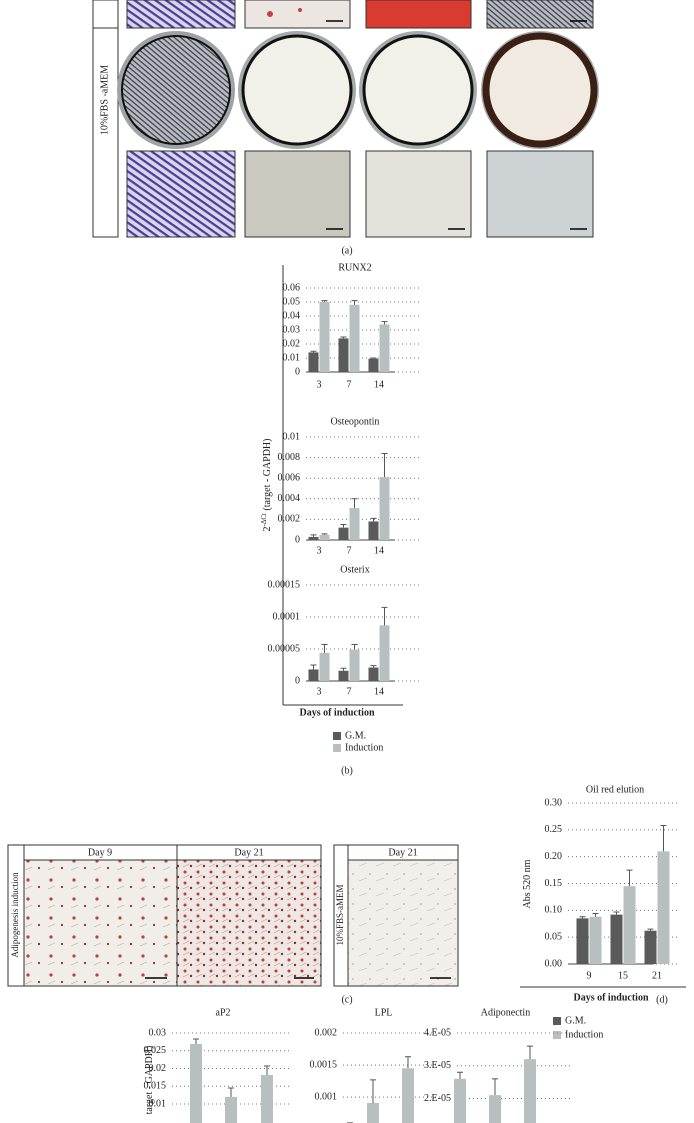  Describe the element at coordinates (554, 883) in the screenshot. I see `y-tick-label: 0.15` at that location.